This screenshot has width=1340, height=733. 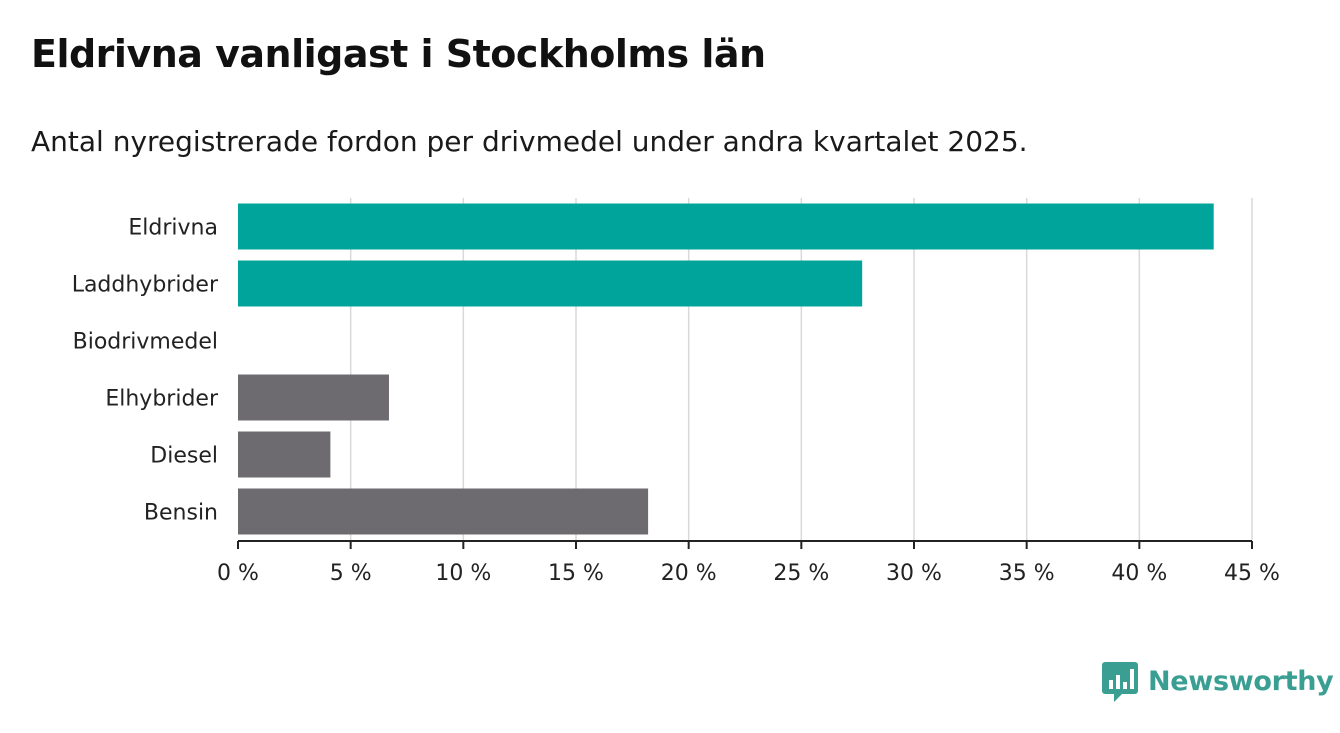 What do you see at coordinates (184, 456) in the screenshot?
I see `category-label: Diesel` at bounding box center [184, 456].